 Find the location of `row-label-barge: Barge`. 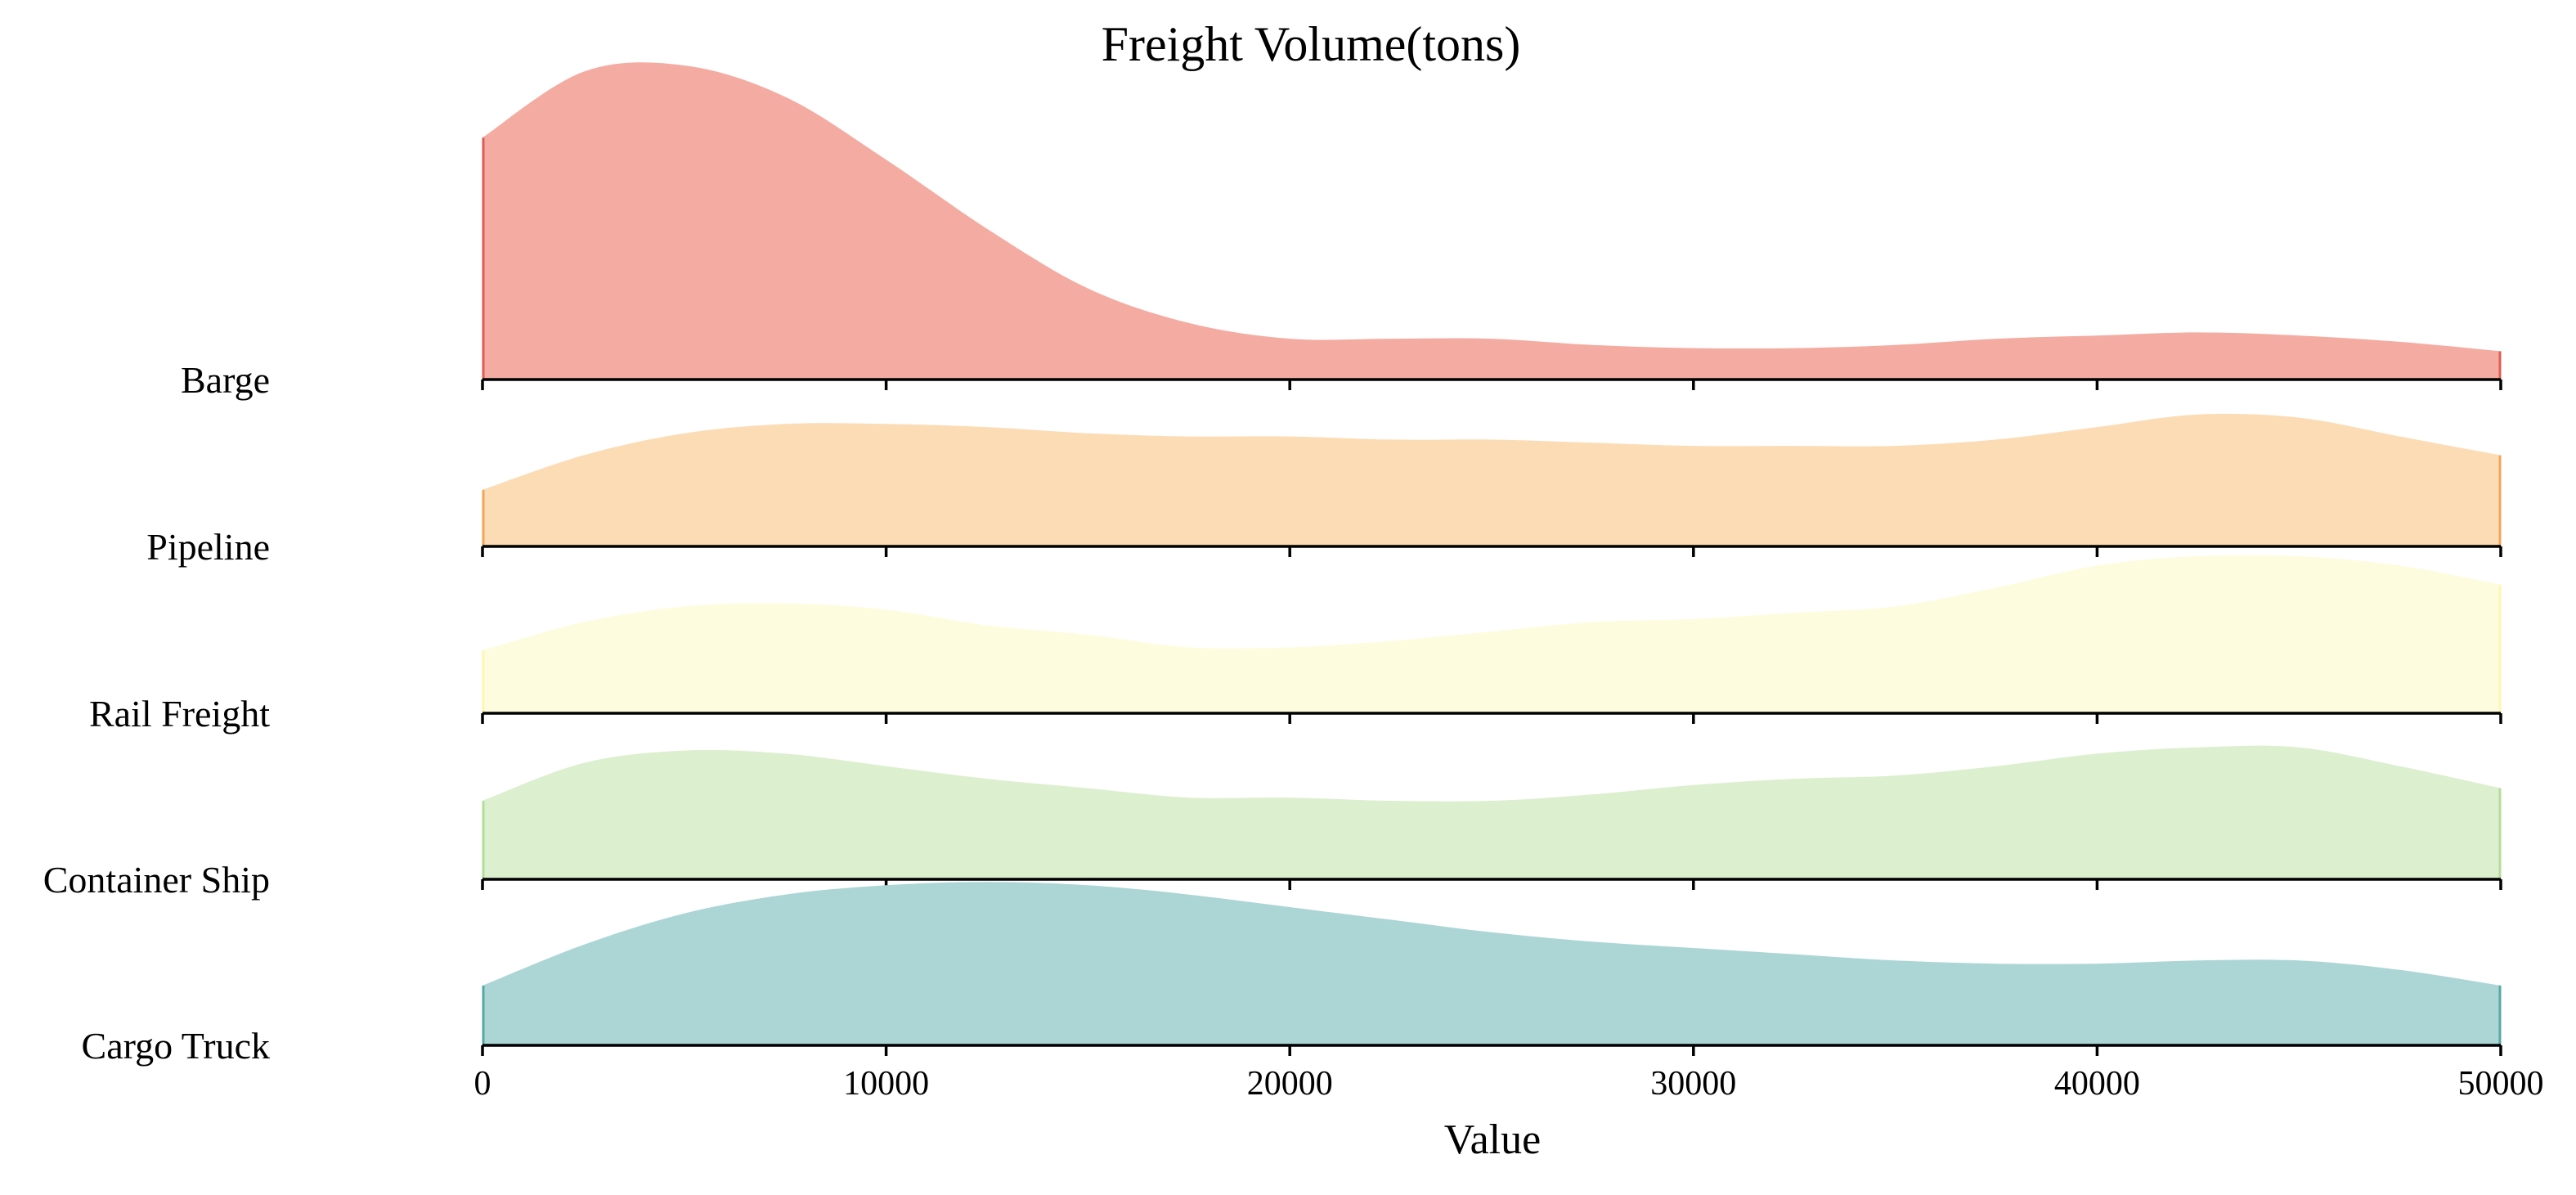

row-label-barge: Barge is located at coordinates (225, 380).